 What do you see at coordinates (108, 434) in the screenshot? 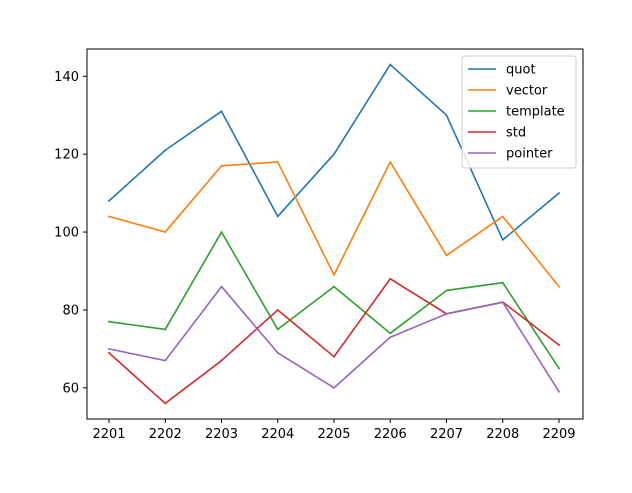
I see `x-tick-label: 2201` at bounding box center [108, 434].